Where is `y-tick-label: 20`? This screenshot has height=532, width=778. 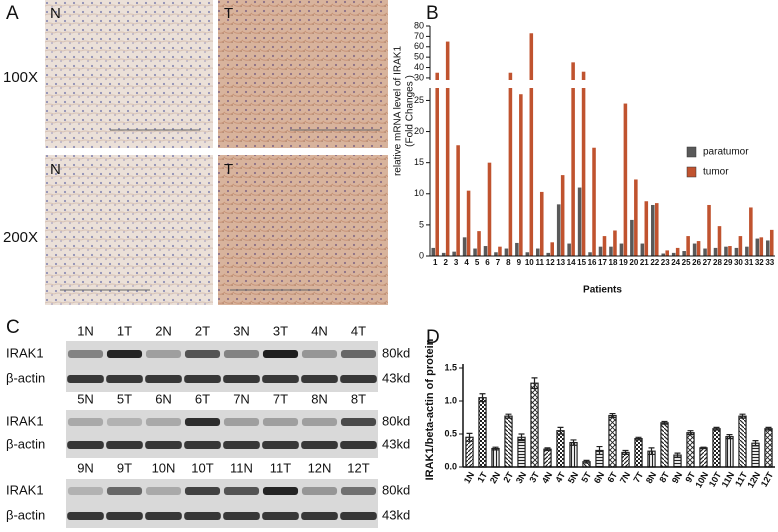
y-tick-label: 20 is located at coordinates (419, 131).